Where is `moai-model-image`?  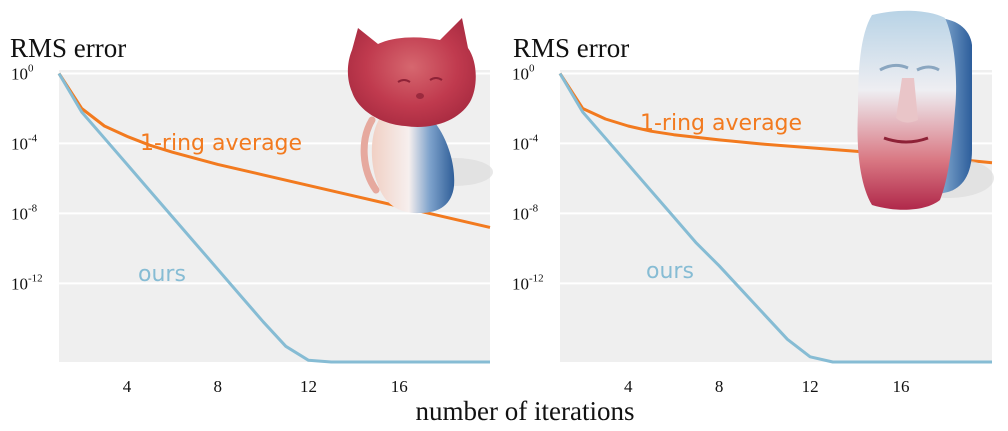 moai-model-image is located at coordinates (925, 110).